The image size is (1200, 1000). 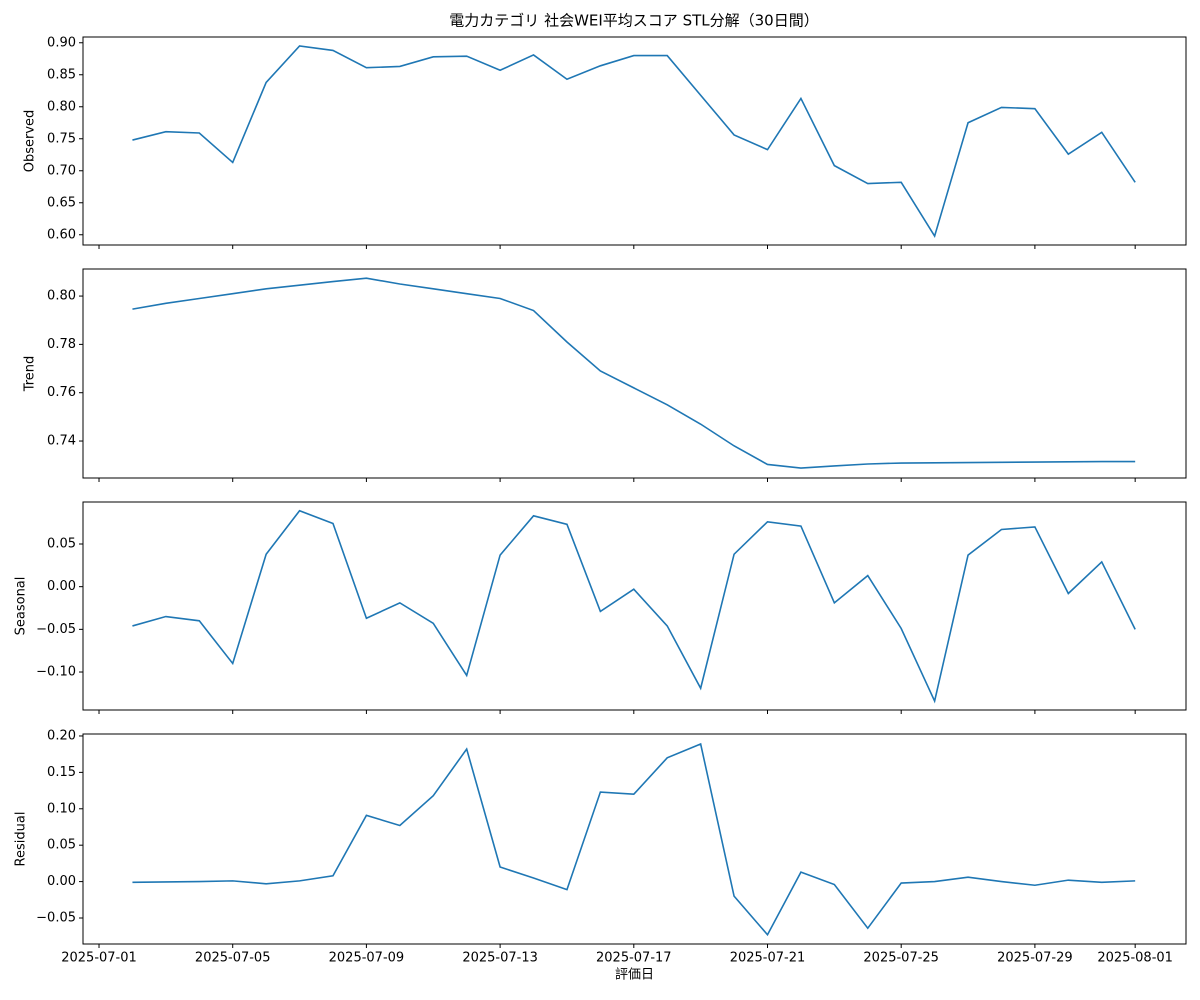 What do you see at coordinates (61, 170) in the screenshot?
I see `y-tick-label: 0.70` at bounding box center [61, 170].